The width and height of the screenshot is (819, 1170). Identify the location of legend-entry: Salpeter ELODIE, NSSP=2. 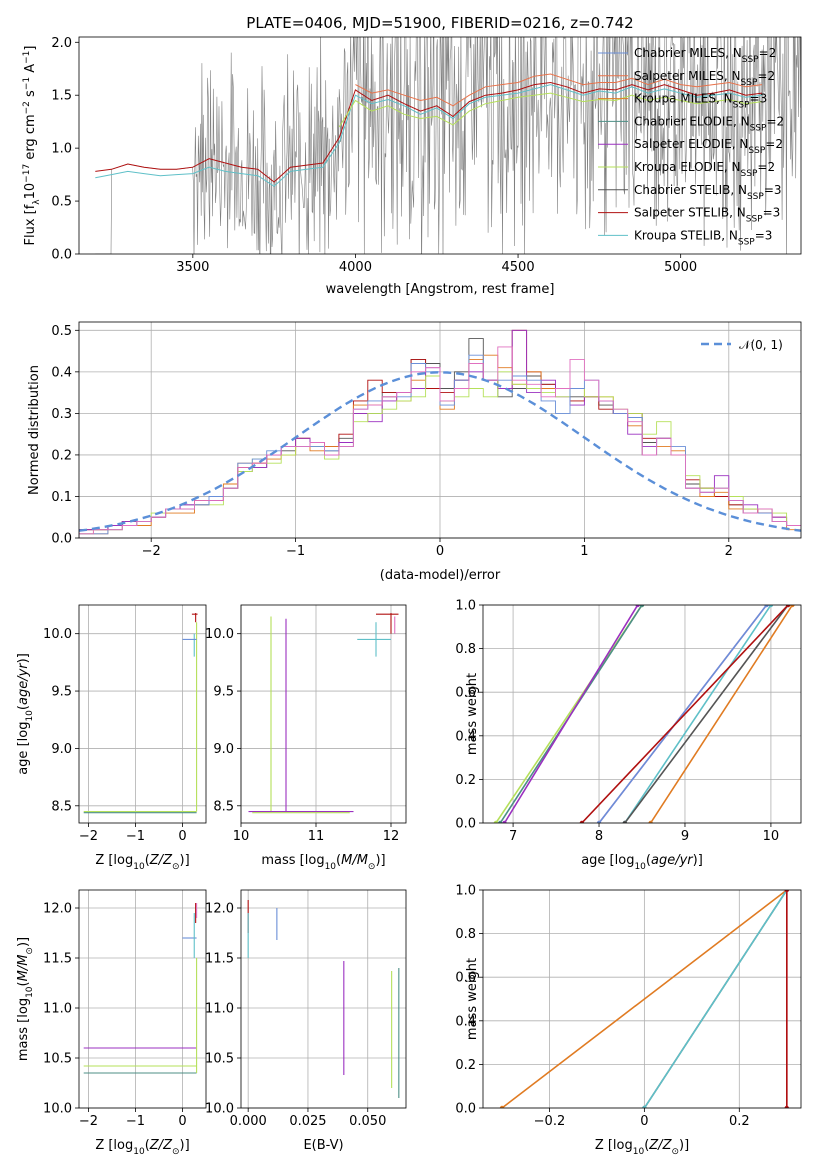
(708, 146).